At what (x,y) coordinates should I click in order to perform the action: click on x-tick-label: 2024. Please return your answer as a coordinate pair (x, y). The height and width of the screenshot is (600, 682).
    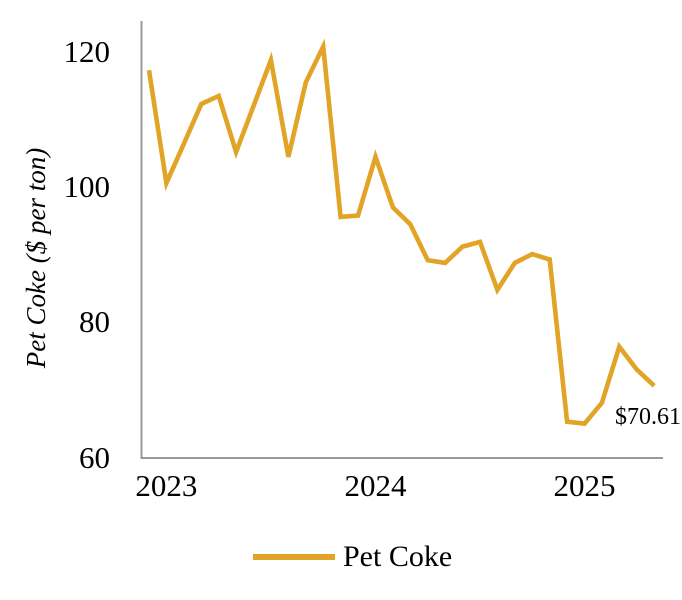
    Looking at the image, I should click on (375, 485).